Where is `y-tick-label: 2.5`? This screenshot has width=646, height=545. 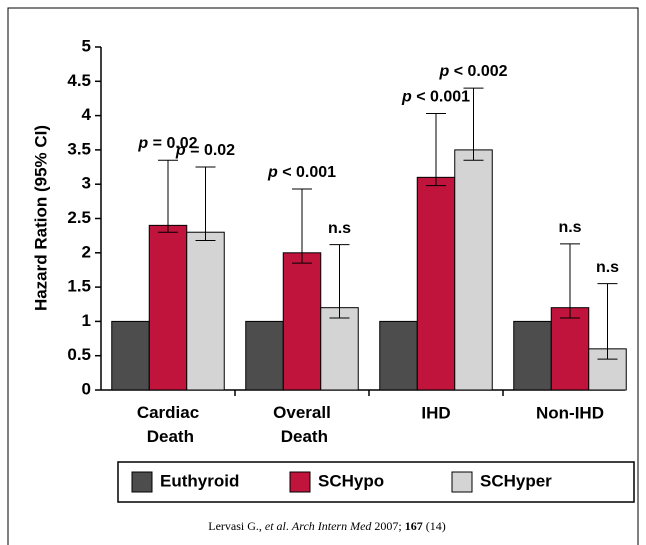 y-tick-label: 2.5 is located at coordinates (79, 217).